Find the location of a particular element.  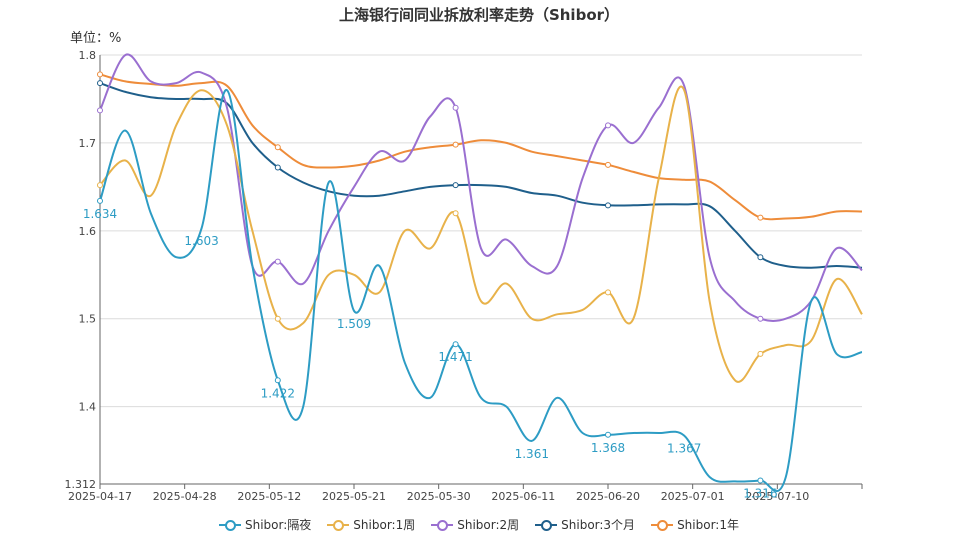

y-tick-label: 1.8 is located at coordinates (88, 55).